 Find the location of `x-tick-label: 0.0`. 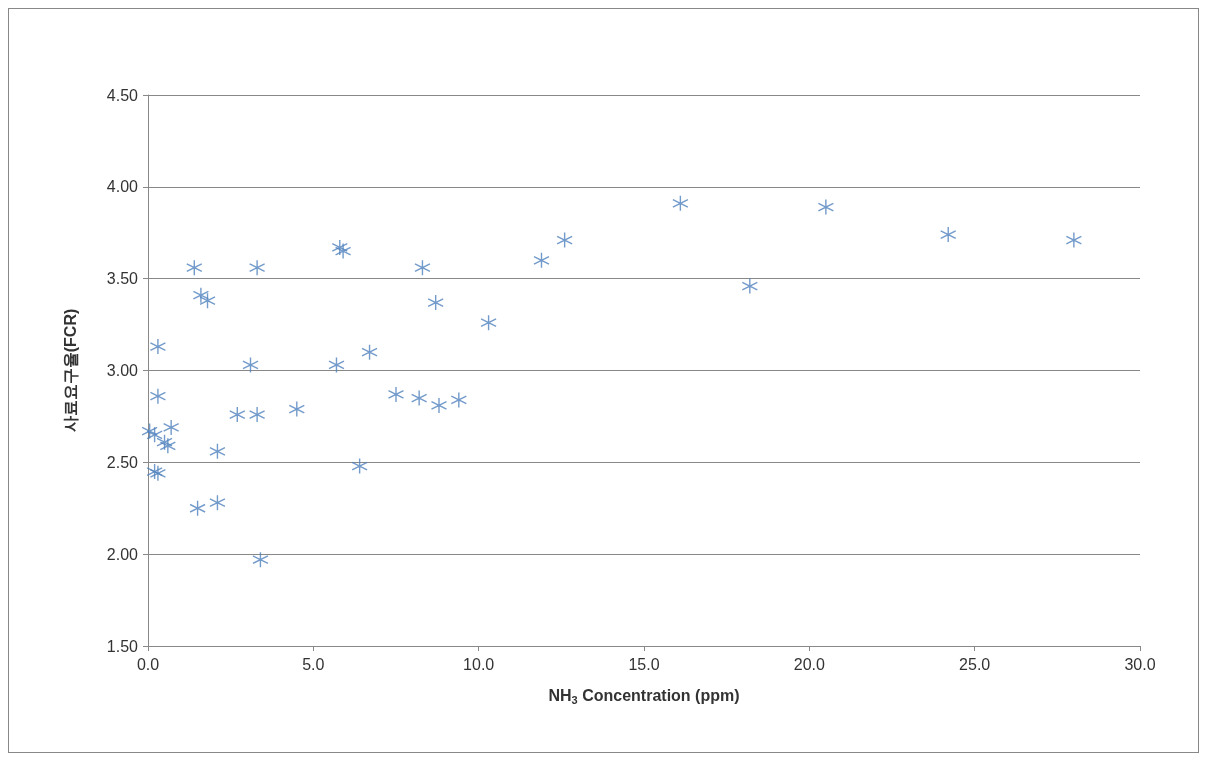

x-tick-label: 0.0 is located at coordinates (148, 664).